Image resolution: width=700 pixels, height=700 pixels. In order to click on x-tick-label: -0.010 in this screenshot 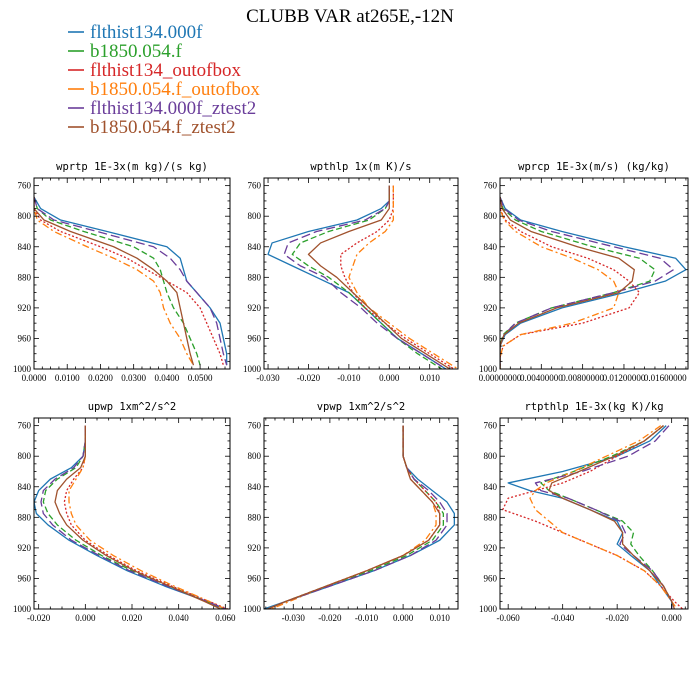, I will do `click(349, 378)`.